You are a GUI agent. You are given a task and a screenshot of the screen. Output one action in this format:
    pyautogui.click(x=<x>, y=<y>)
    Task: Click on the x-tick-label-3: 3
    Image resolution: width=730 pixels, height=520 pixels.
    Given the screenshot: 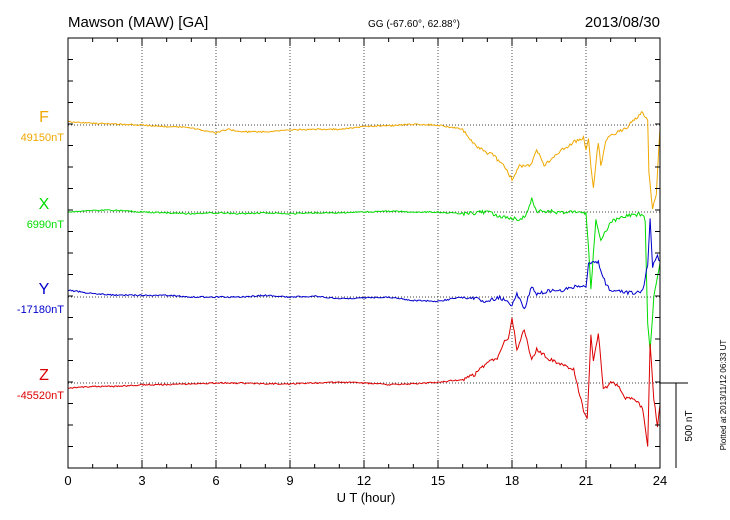 What is the action you would take?
    pyautogui.click(x=141, y=480)
    